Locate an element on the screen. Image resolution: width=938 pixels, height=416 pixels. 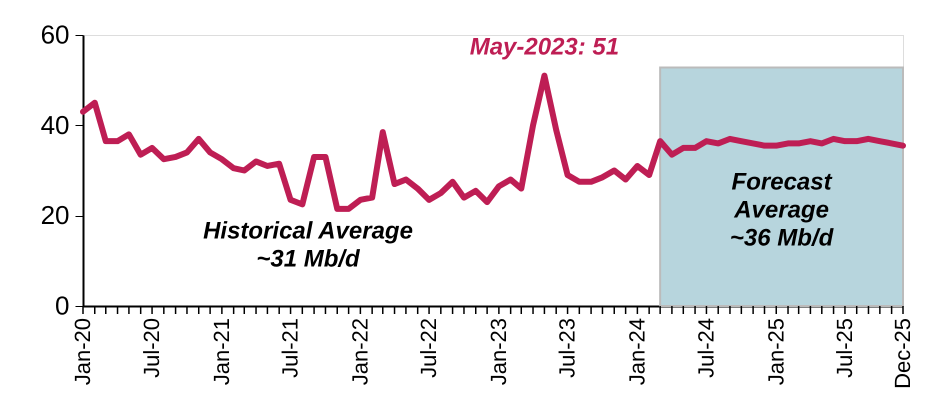
x-tick-label: Jan-23 is located at coordinates (498, 352).